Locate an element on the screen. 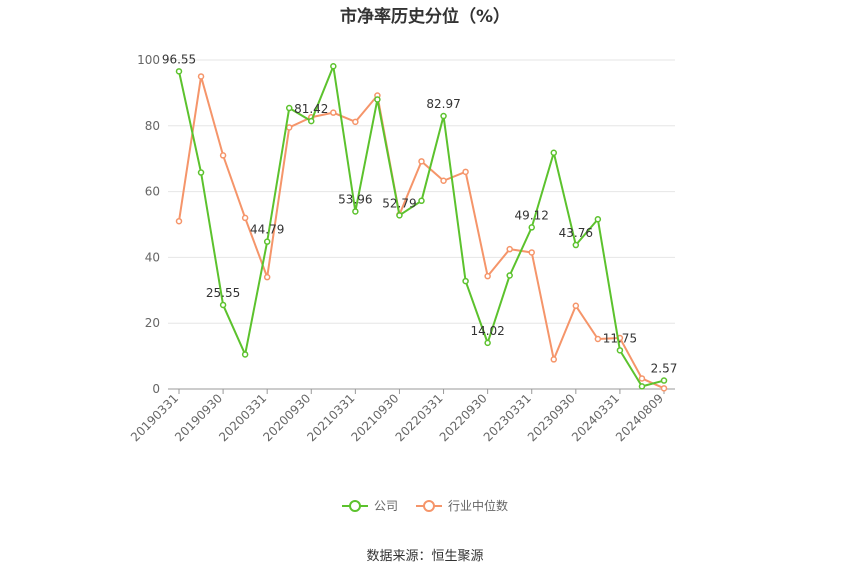 This screenshot has width=850, height=575. data-label: 14.02 is located at coordinates (487, 331).